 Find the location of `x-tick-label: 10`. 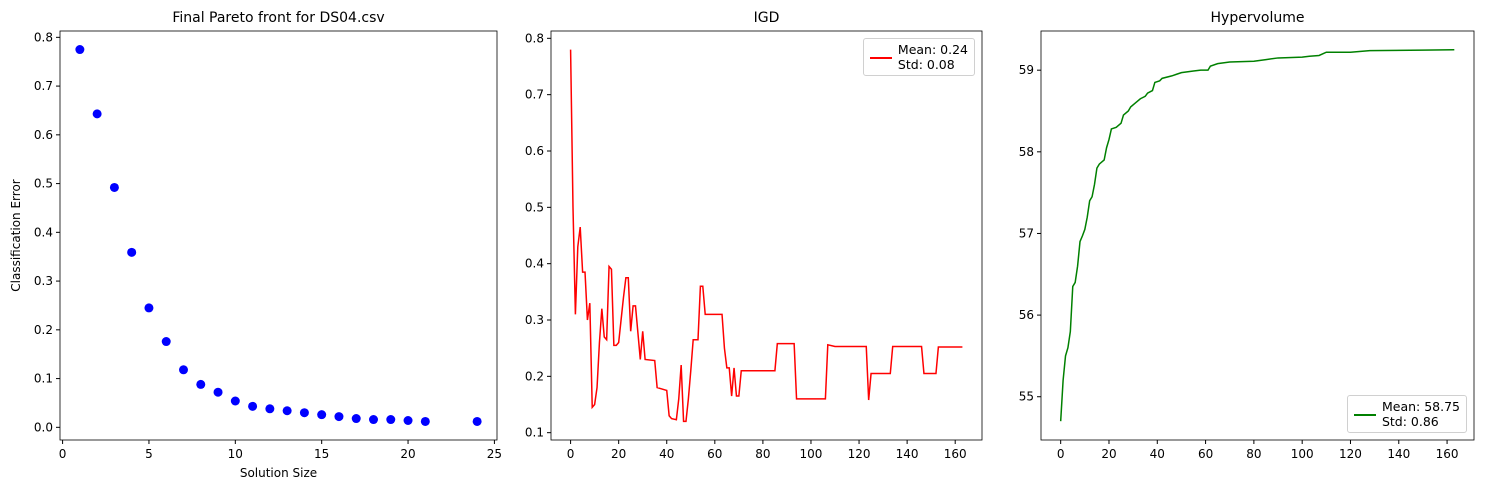

x-tick-label: 10 is located at coordinates (235, 454).